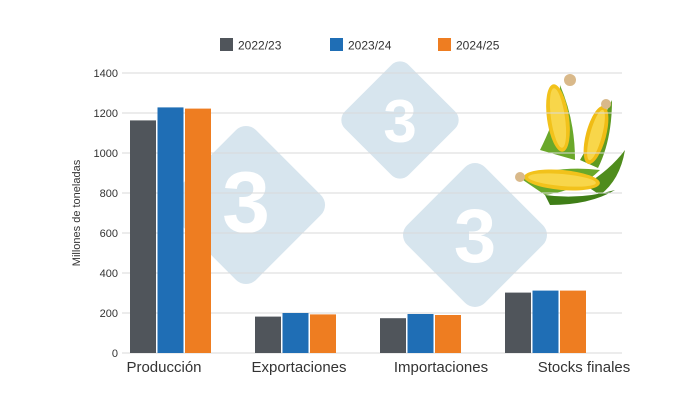  I want to click on y-tick-label: 1400, so click(106, 74).